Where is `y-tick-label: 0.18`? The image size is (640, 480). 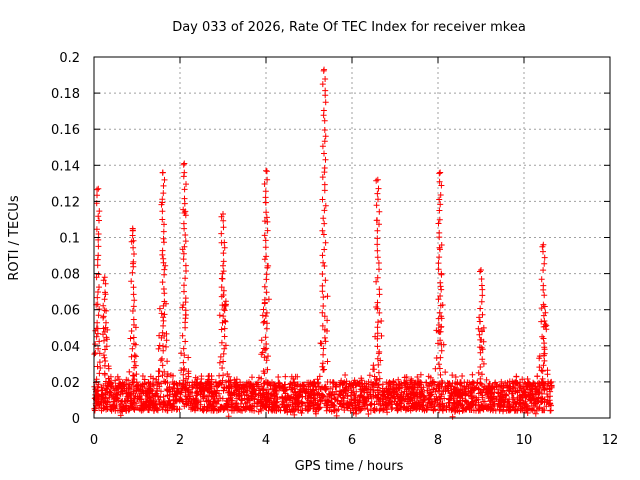
y-tick-label: 0.18 is located at coordinates (65, 94).